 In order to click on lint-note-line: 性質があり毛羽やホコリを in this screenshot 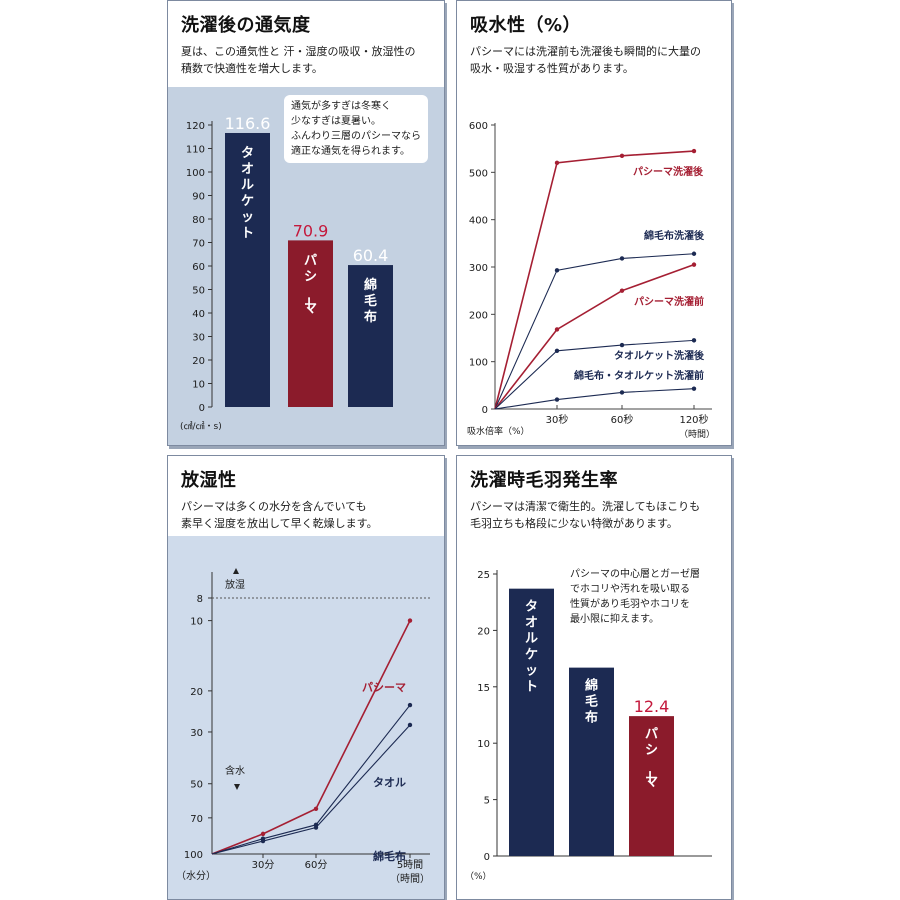, I will do `click(630, 604)`.